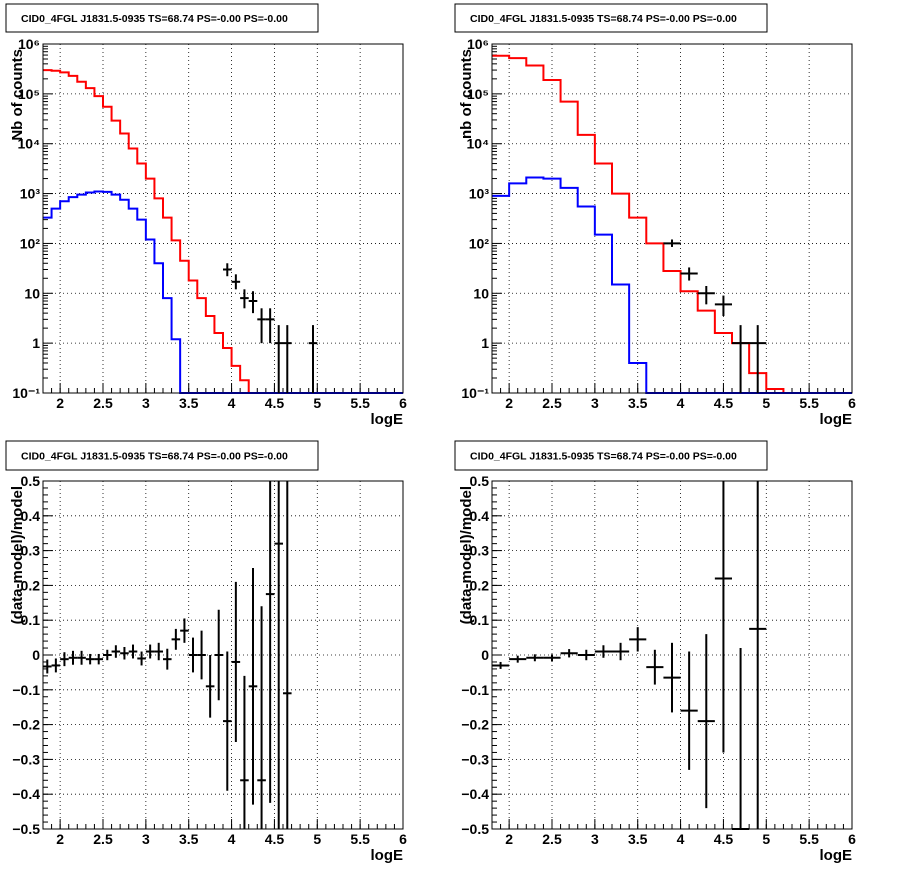  Describe the element at coordinates (31, 620) in the screenshot. I see `y-tick-label: 0.1` at that location.